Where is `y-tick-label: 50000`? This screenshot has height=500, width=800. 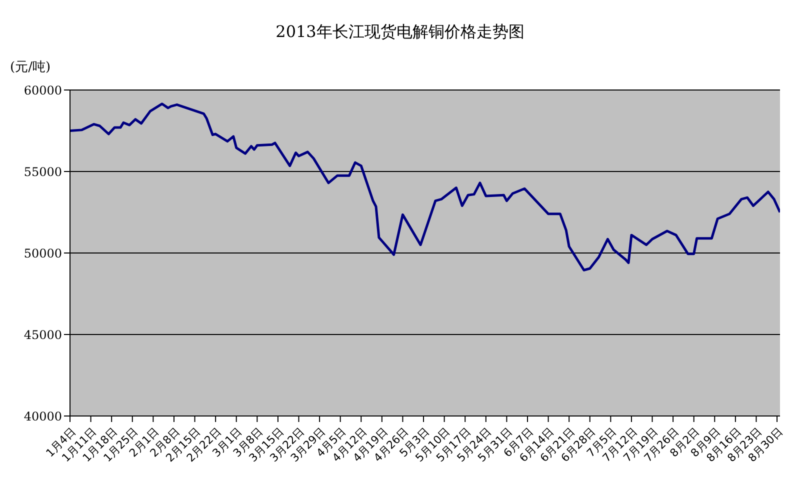
y-tick-label: 50000 is located at coordinates (43, 253).